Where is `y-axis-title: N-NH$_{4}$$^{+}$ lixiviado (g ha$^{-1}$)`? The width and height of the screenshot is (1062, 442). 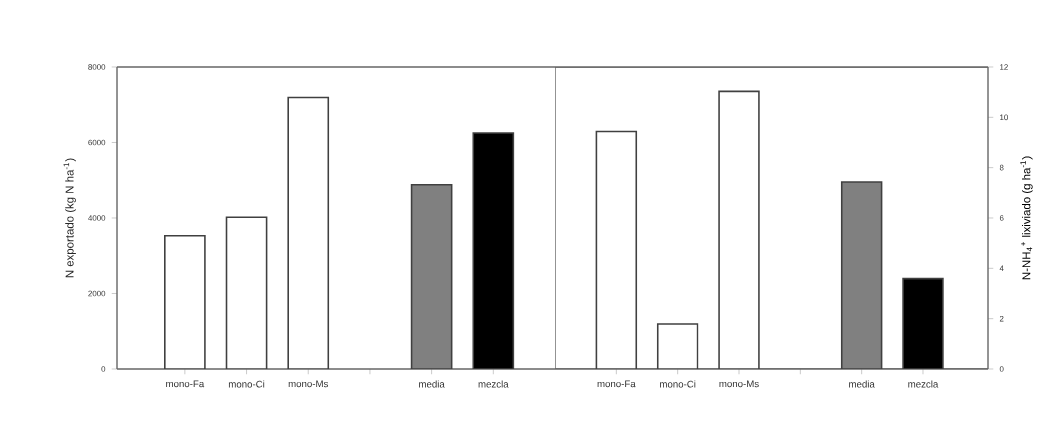
y-axis-title: N-NH$_{4}$$^{+}$ lixiviado (g ha$^{-1}$) is located at coordinates (1026, 218).